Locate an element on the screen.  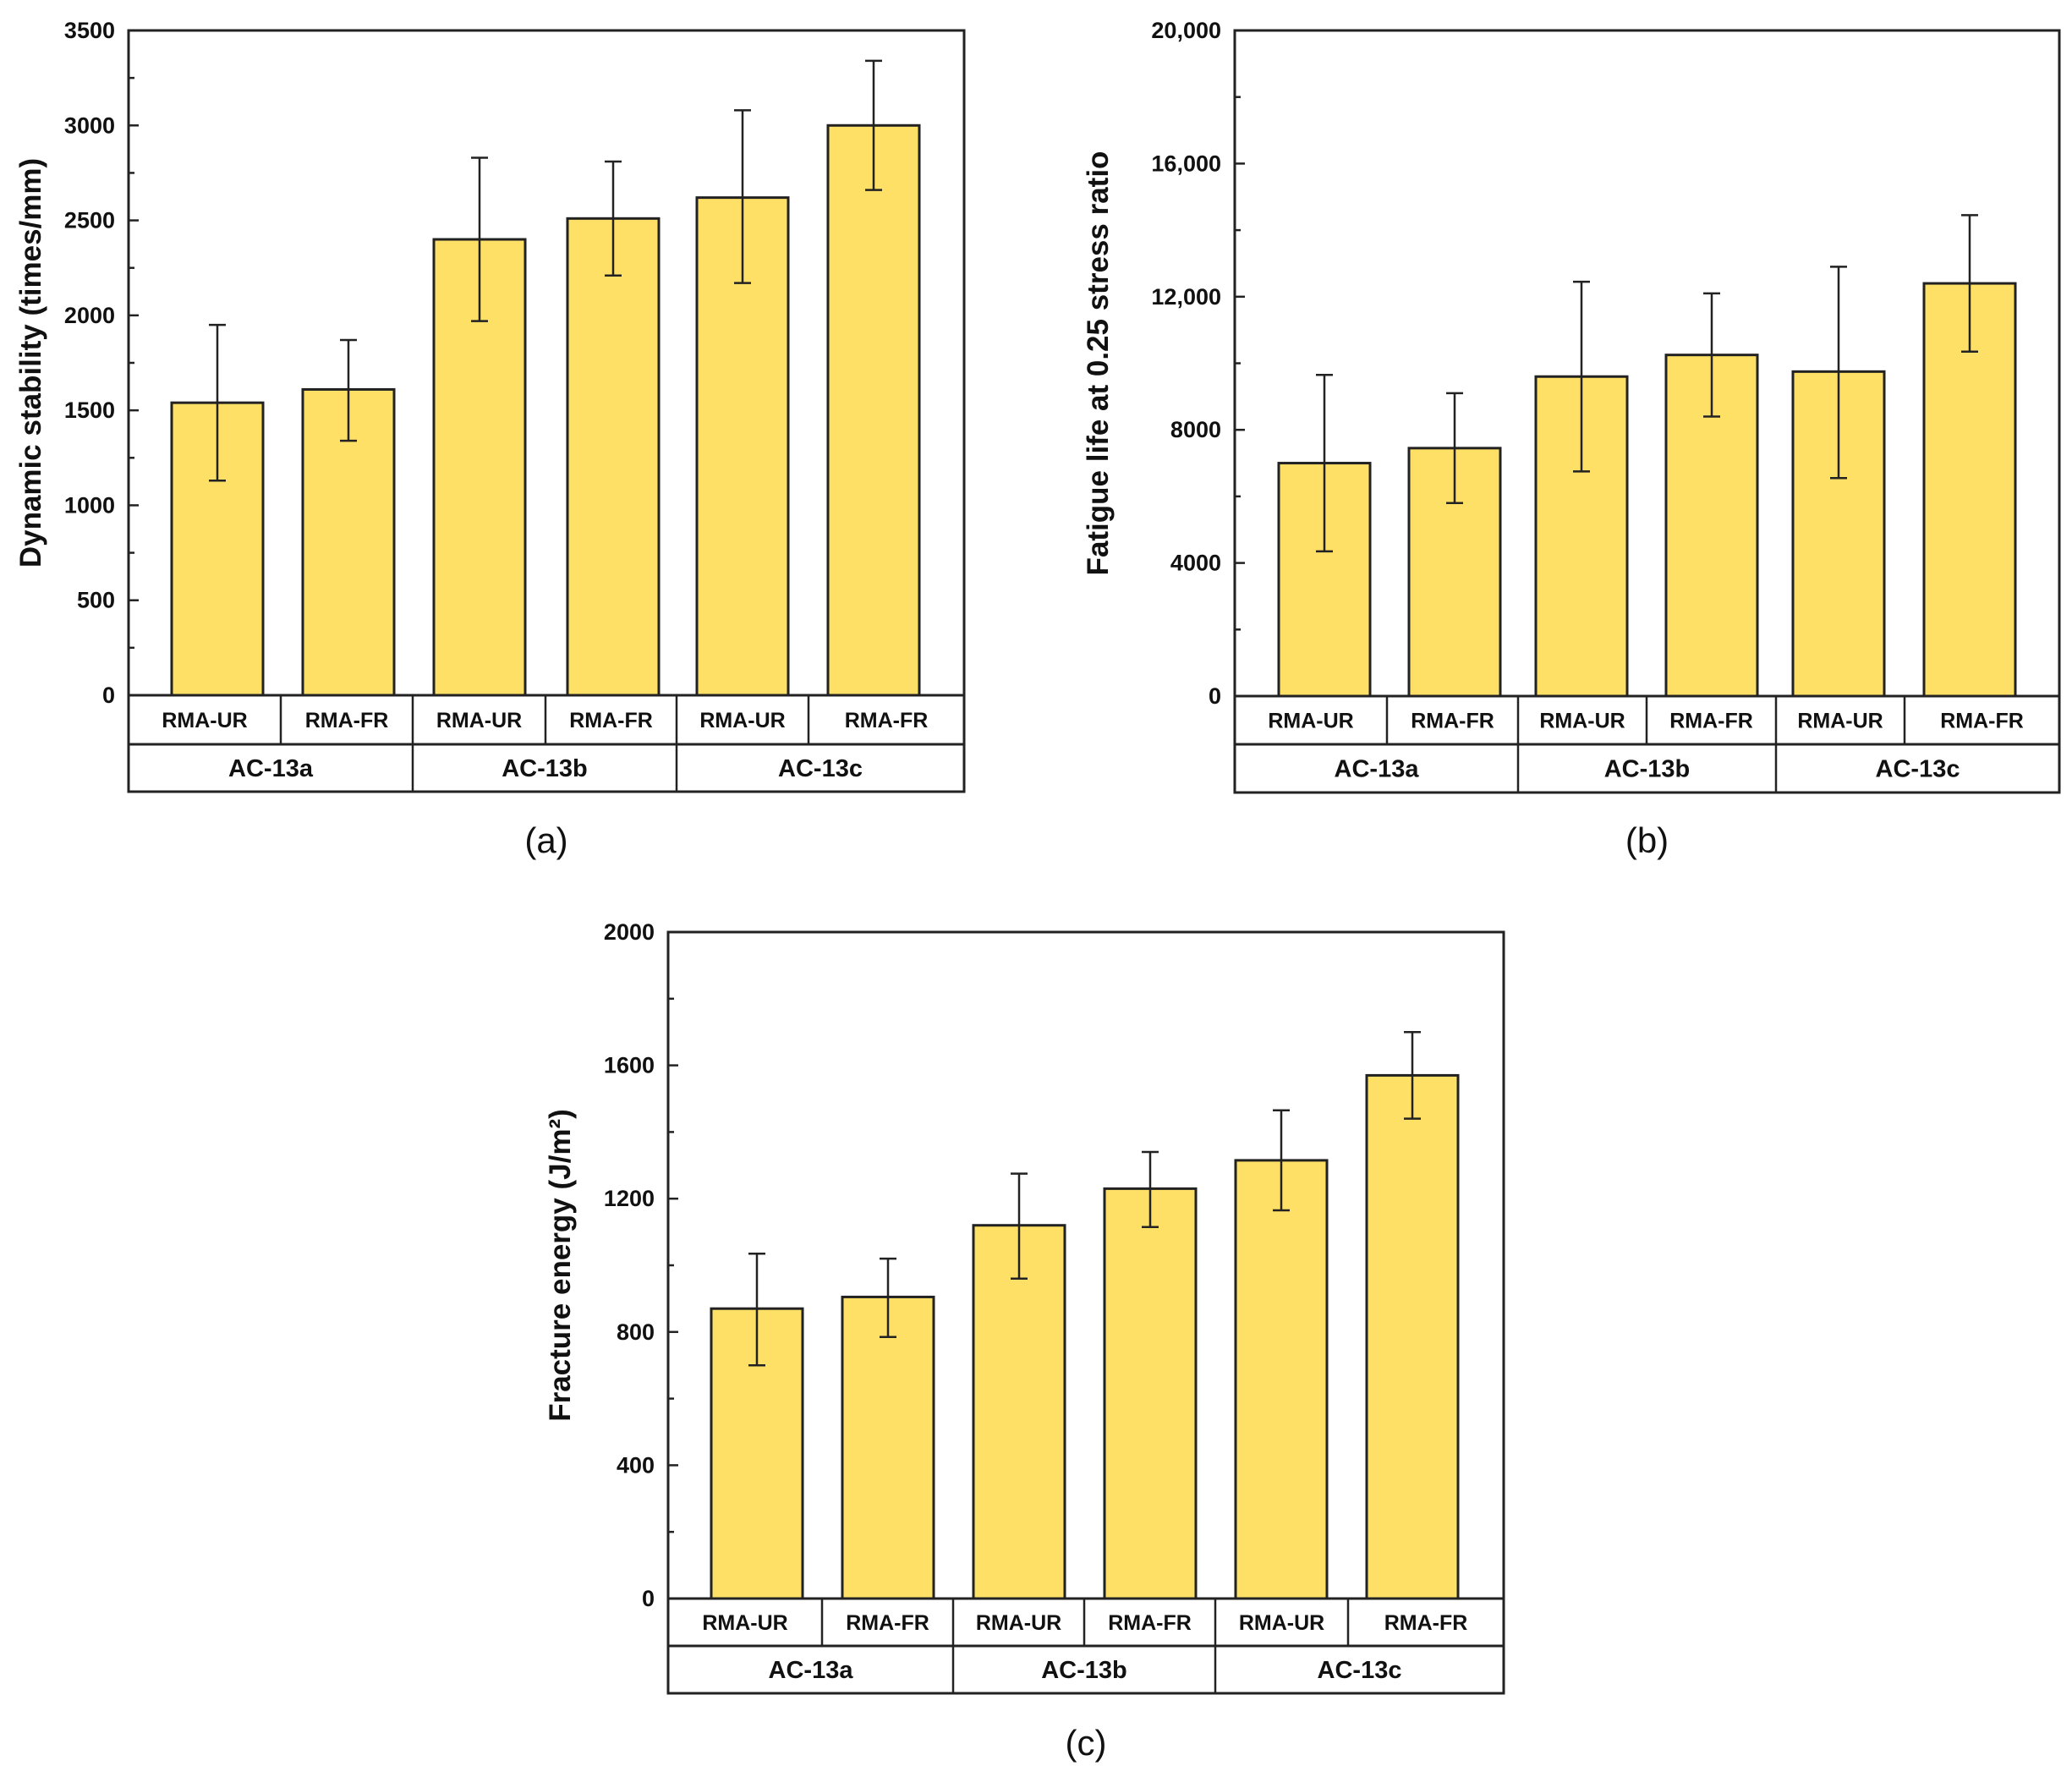
category-row is located at coordinates (1085, 1623).